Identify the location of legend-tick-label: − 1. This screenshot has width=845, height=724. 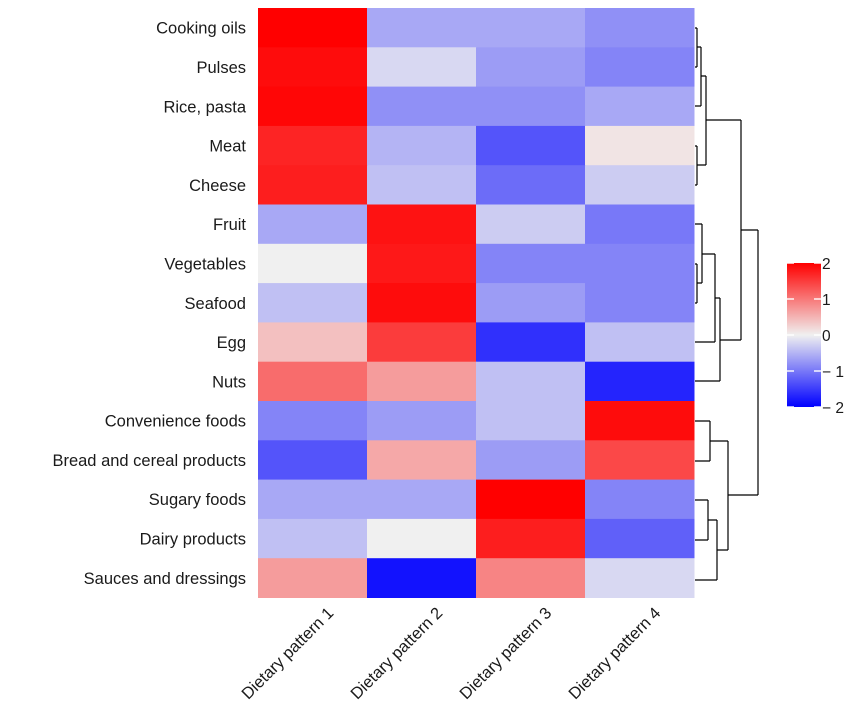
(833, 372).